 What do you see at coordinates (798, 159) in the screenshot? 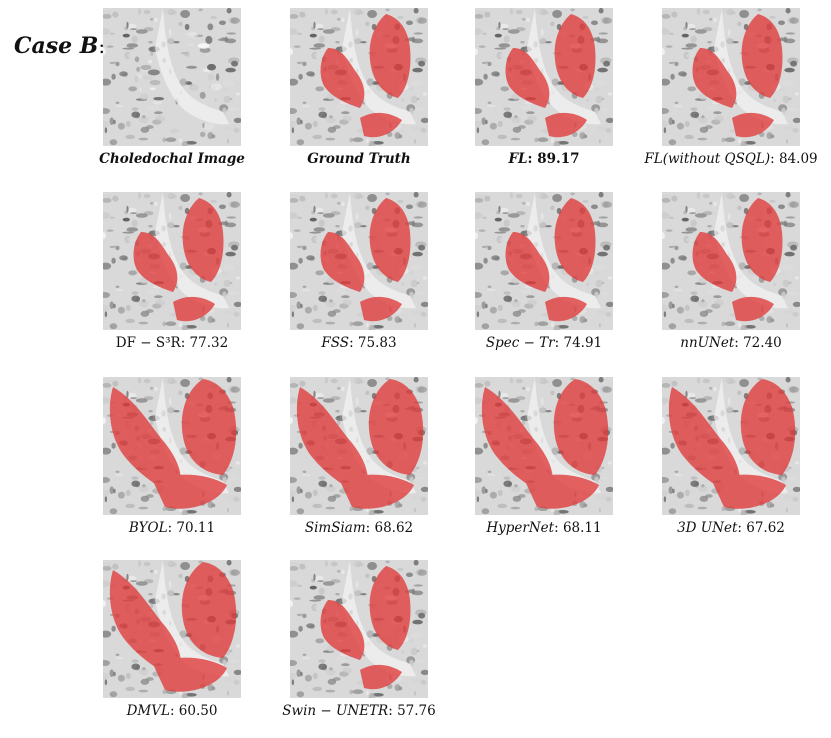
I see `caption-score: 84.09` at bounding box center [798, 159].